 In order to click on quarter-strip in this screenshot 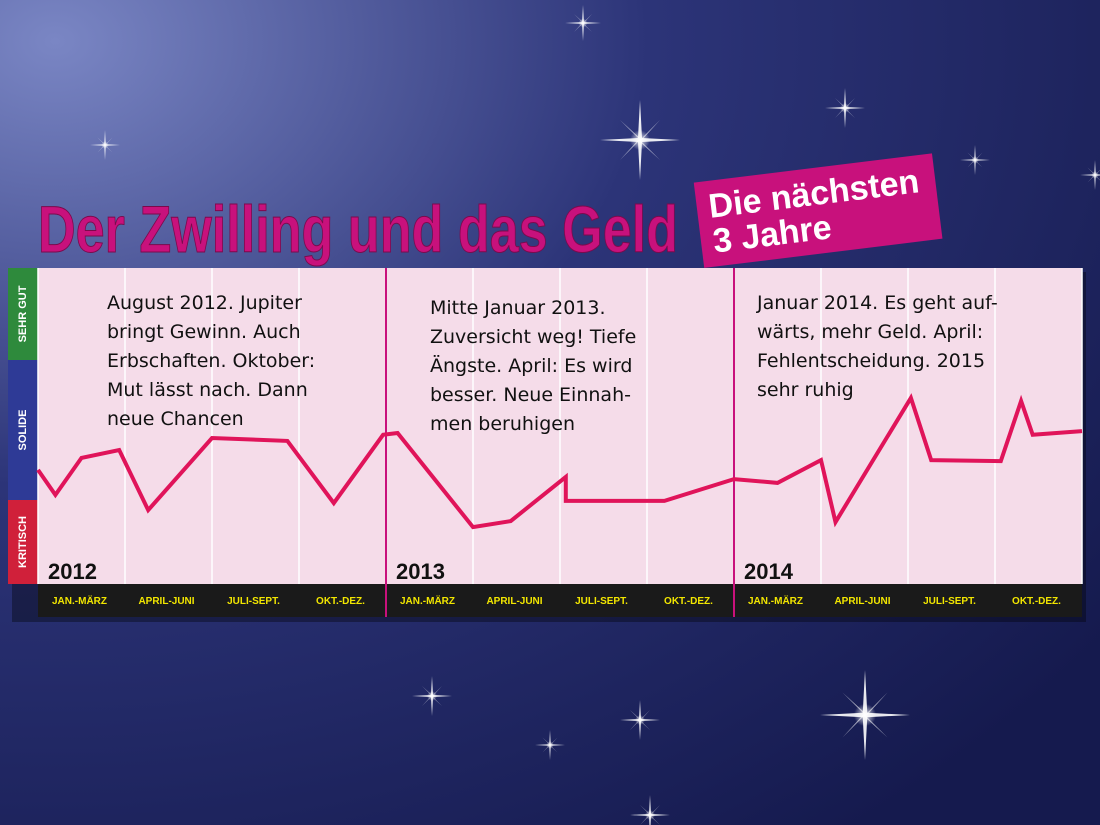, I will do `click(560, 600)`.